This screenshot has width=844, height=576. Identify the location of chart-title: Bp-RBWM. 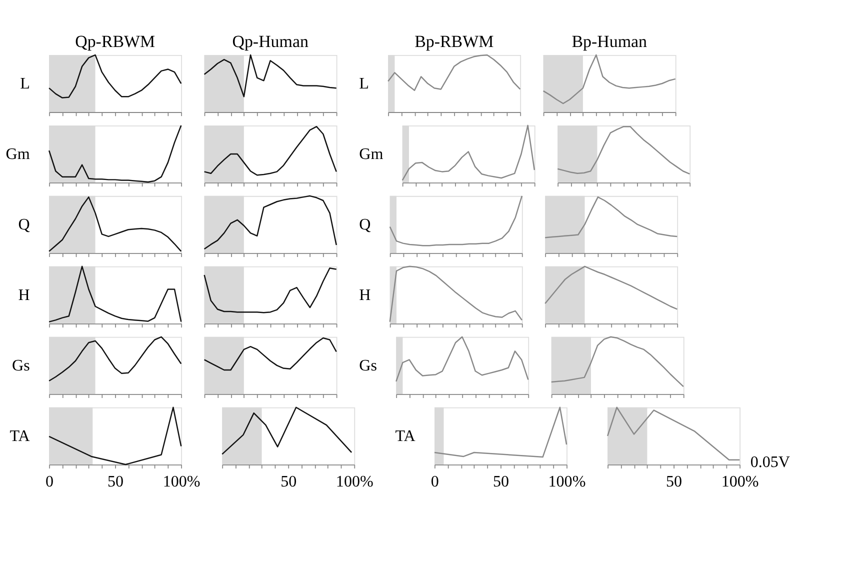
(454, 42).